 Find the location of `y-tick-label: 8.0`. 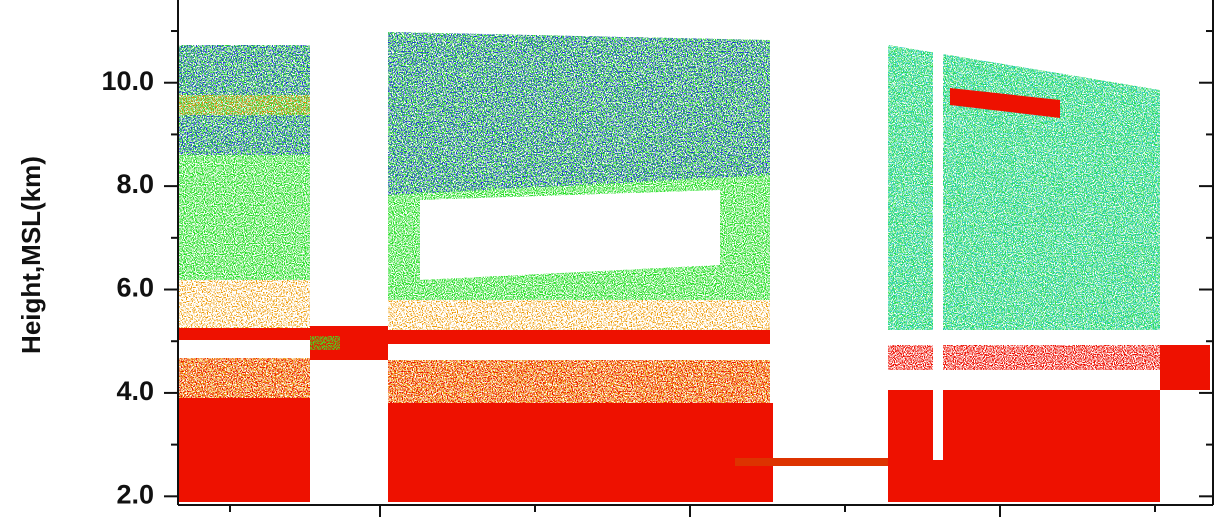

y-tick-label: 8.0 is located at coordinates (135, 184).